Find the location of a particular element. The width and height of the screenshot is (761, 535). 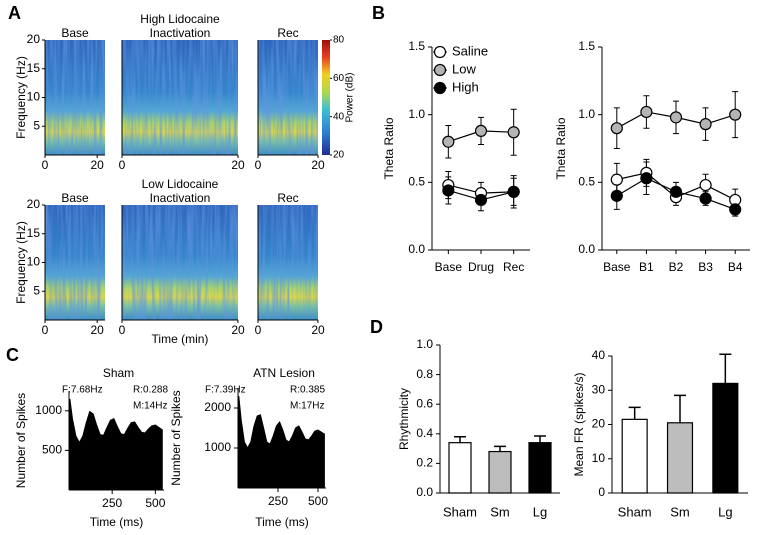

x-tick-label: B4 is located at coordinates (735, 267).